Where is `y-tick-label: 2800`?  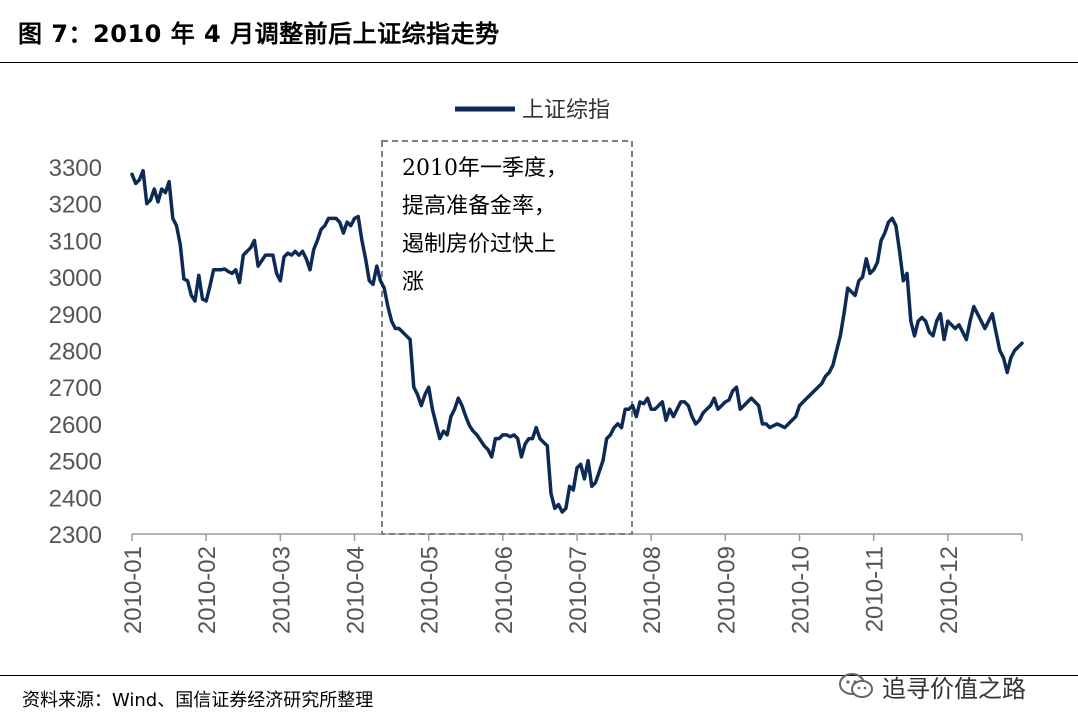
y-tick-label: 2800 is located at coordinates (75, 352).